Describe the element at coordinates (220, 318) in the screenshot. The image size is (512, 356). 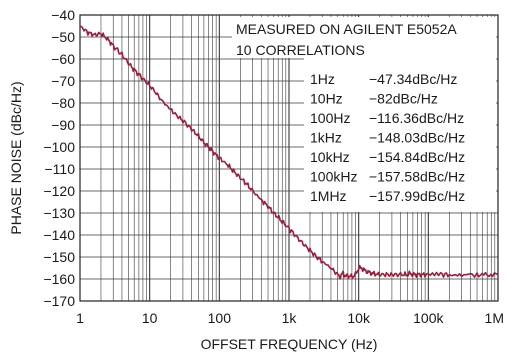
I see `x-tick-label: 100` at that location.